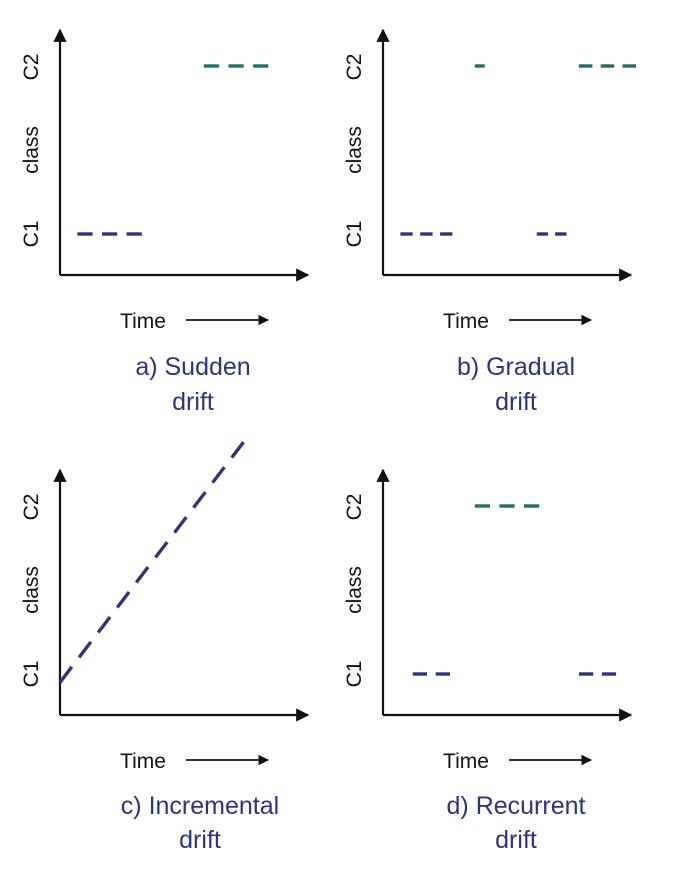  I want to click on caption-line-1: a) Sudden, so click(192, 367).